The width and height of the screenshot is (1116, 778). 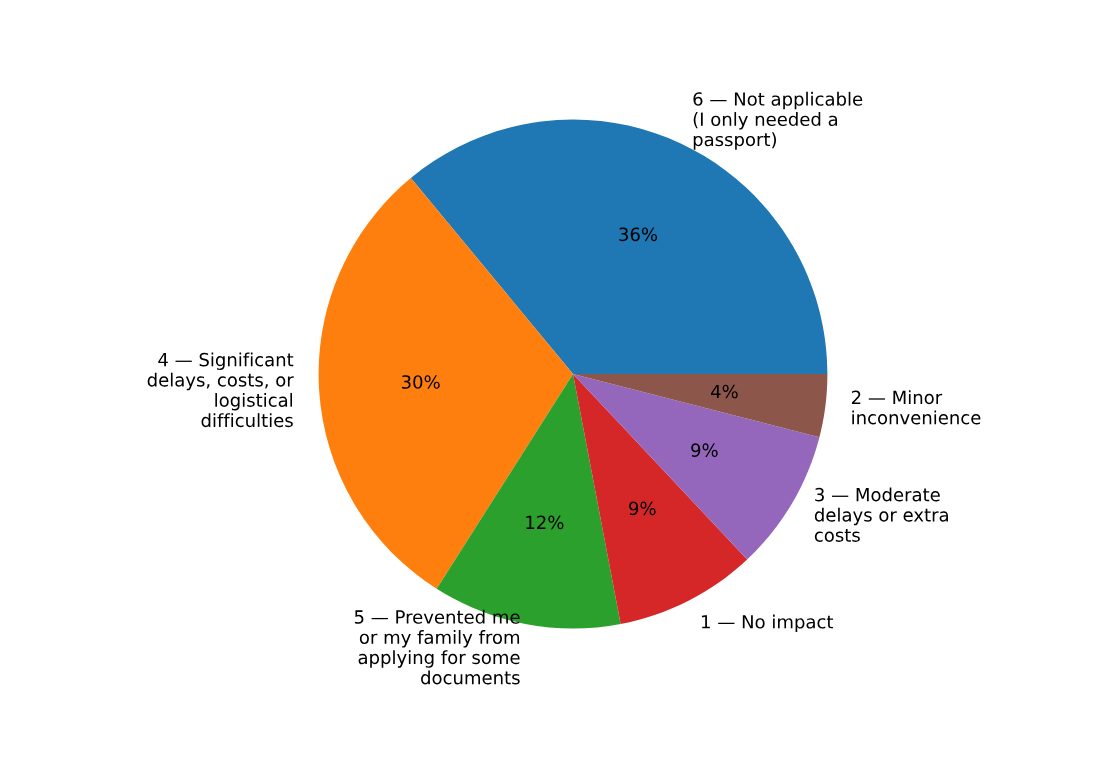 What do you see at coordinates (724, 391) in the screenshot?
I see `data-label: 4%` at bounding box center [724, 391].